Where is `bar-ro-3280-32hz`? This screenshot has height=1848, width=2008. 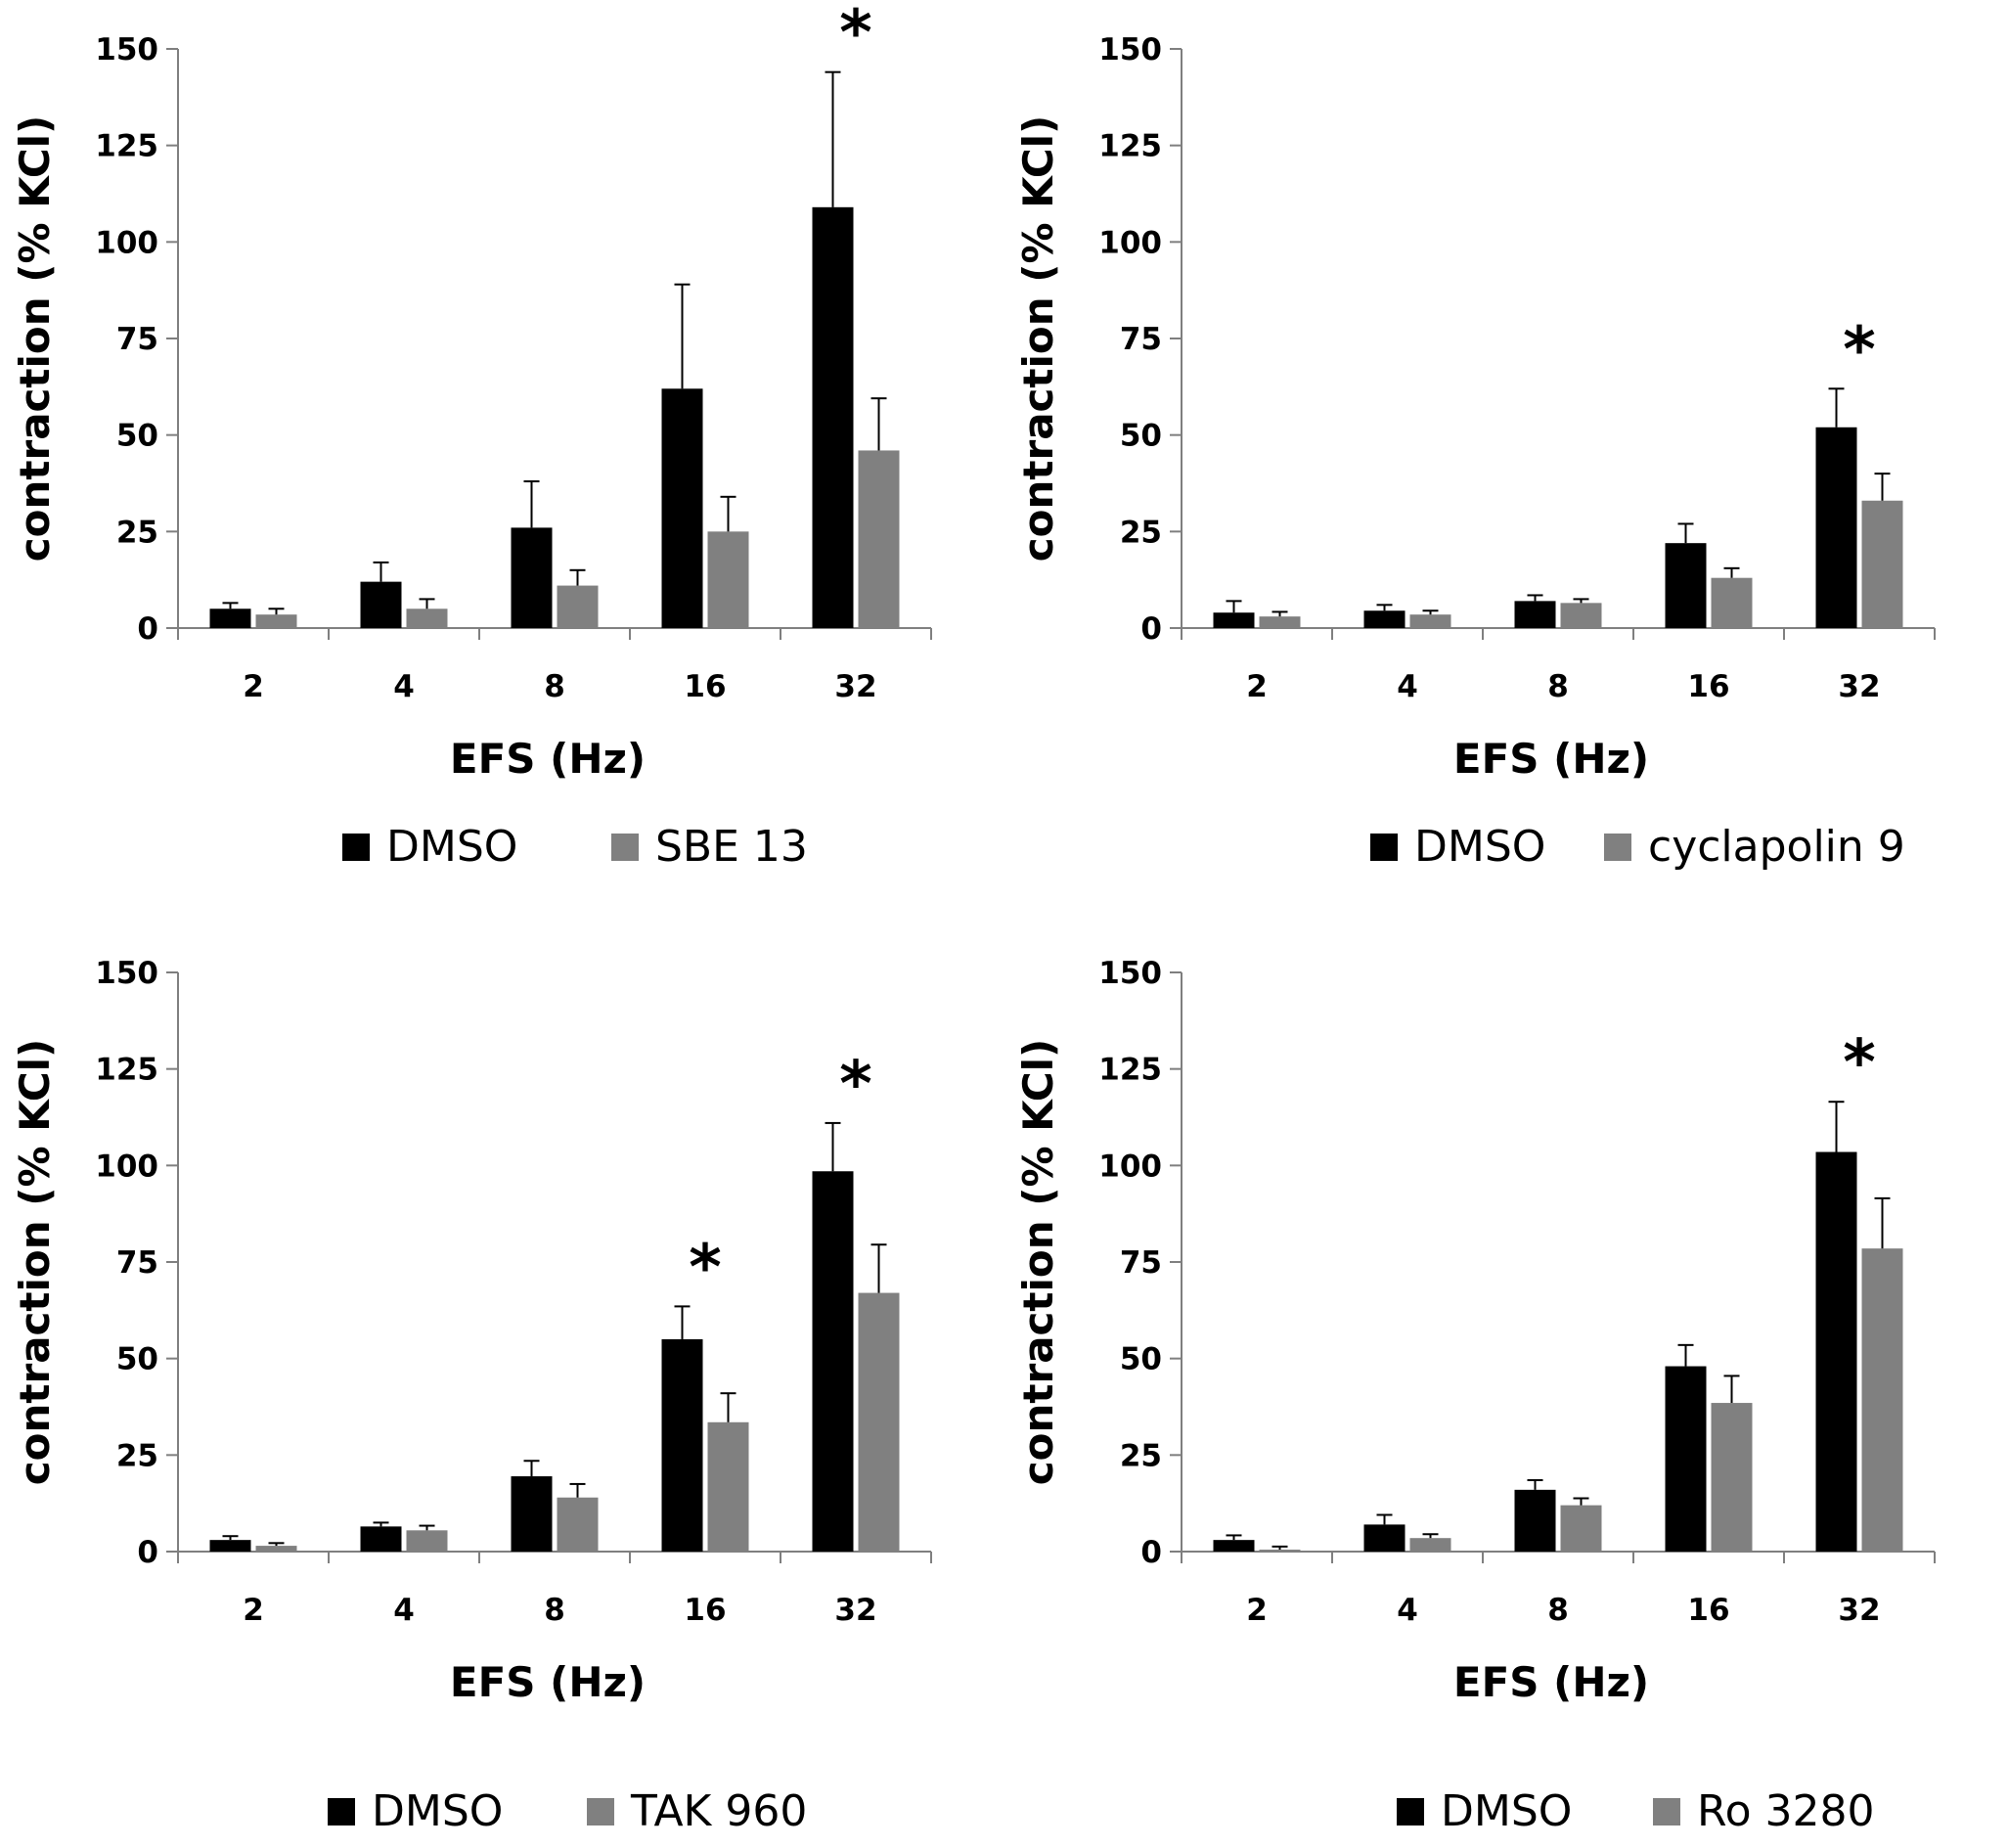
bar-ro-3280-32hz is located at coordinates (1882, 1400).